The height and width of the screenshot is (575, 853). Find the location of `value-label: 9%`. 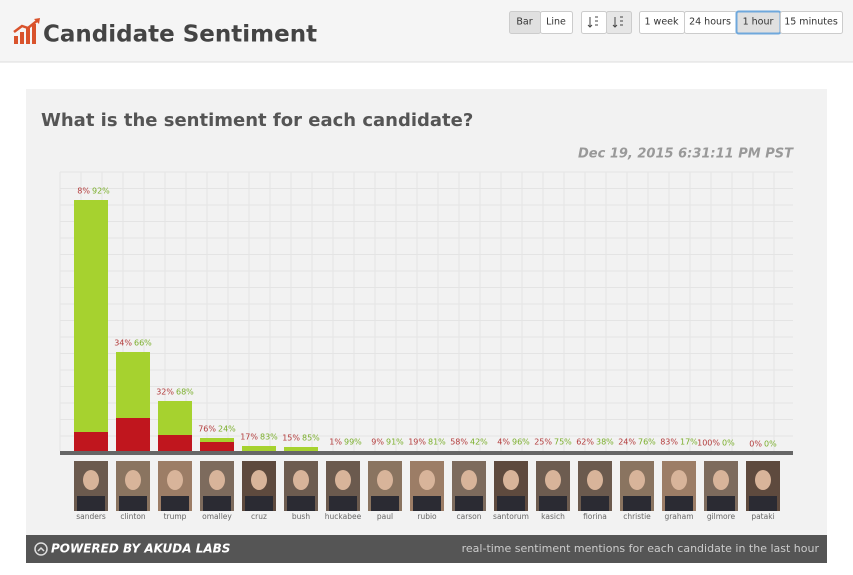

value-label: 9% is located at coordinates (377, 442).